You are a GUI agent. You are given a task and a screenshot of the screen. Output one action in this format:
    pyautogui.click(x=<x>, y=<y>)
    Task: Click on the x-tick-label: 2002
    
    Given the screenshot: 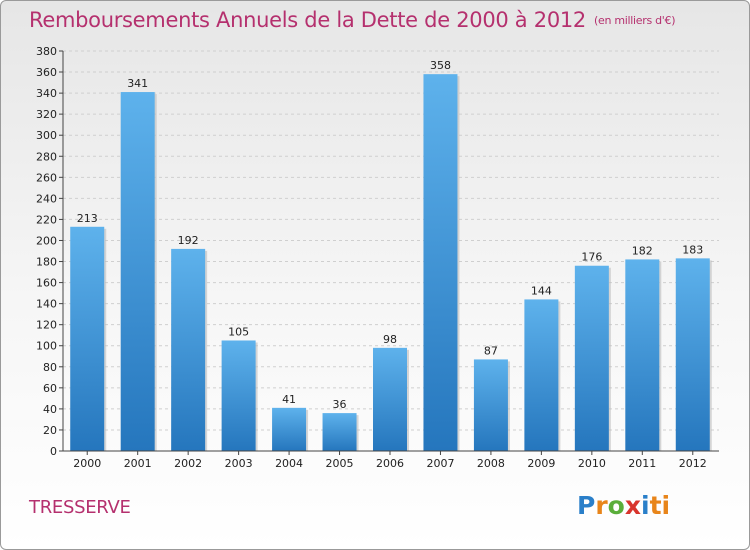 What is the action you would take?
    pyautogui.click(x=188, y=463)
    